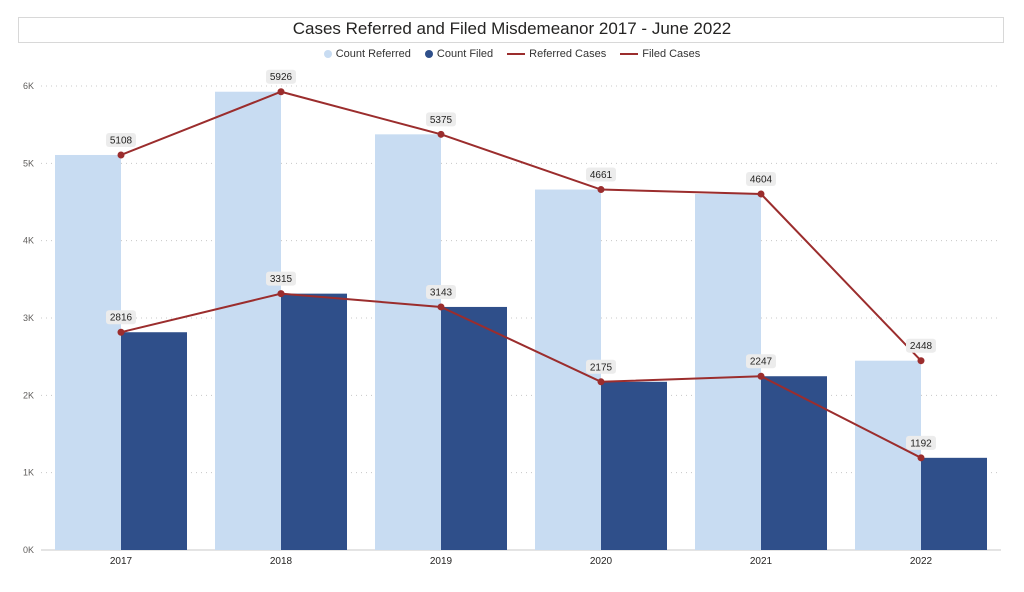 The width and height of the screenshot is (1024, 592). I want to click on x-tick-label: 2020, so click(601, 561).